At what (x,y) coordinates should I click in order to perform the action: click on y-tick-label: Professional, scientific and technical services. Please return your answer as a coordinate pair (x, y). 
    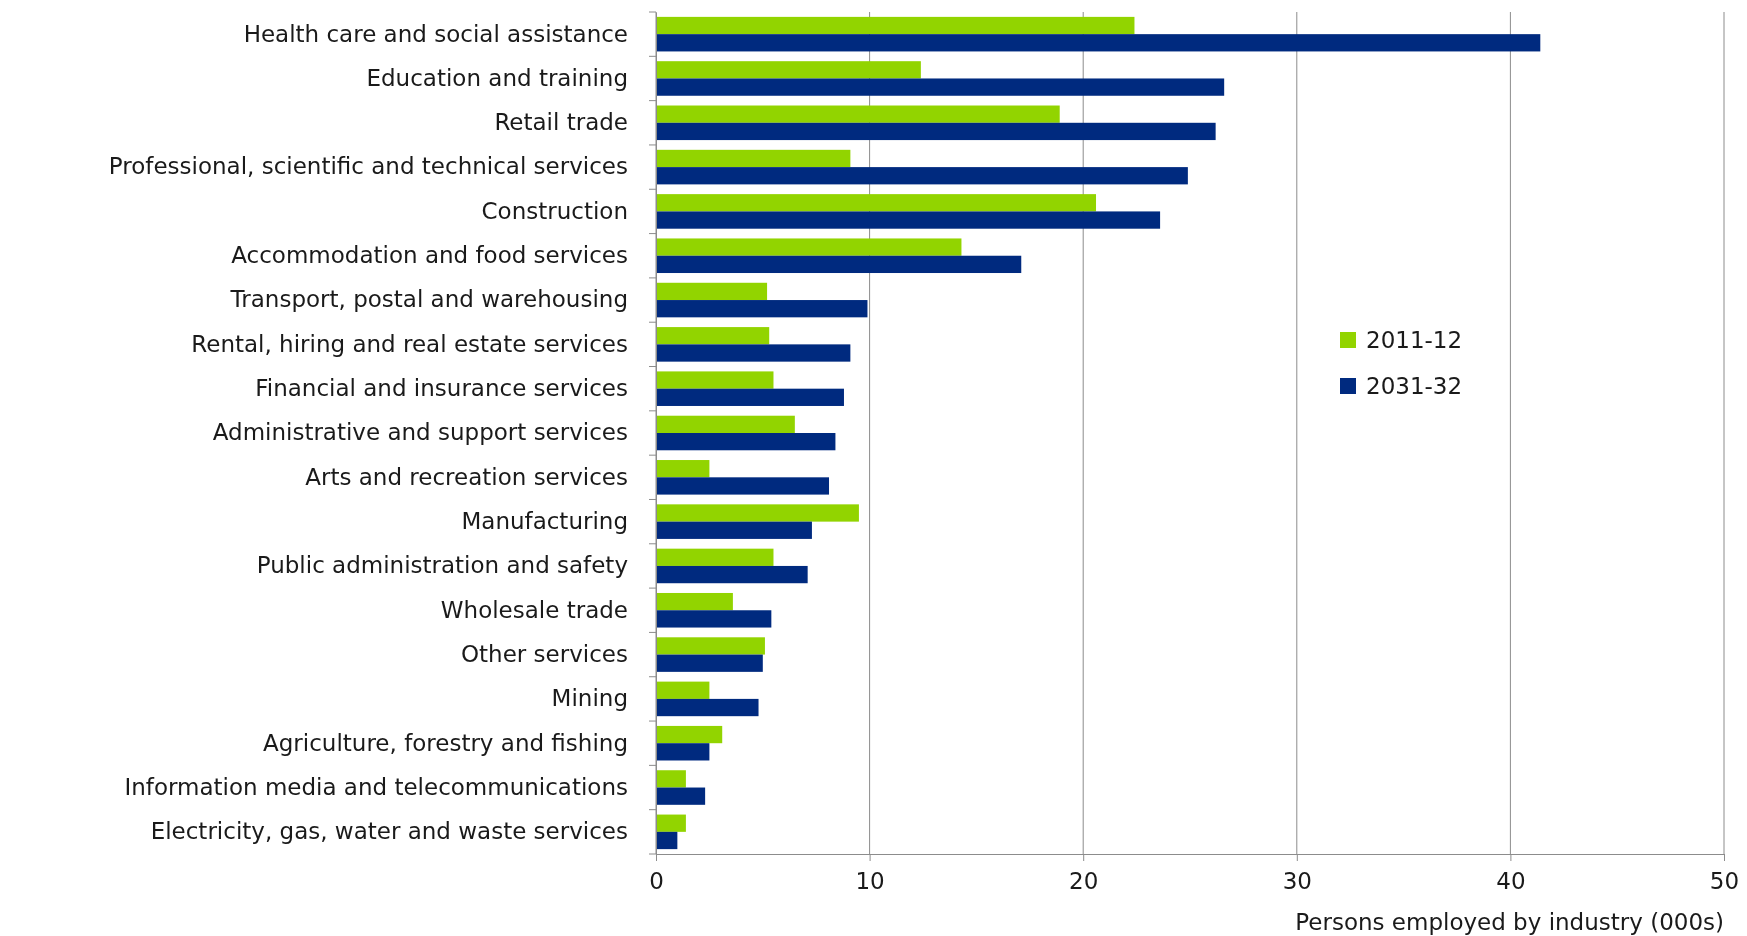
    Looking at the image, I should click on (368, 166).